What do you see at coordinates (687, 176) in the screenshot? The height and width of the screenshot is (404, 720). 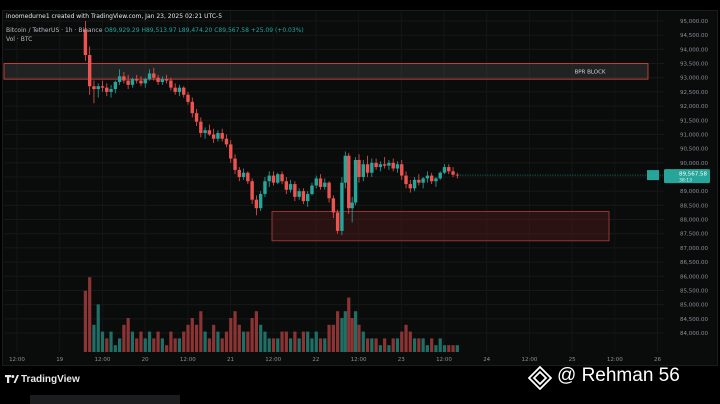 I see `price-tag-box` at bounding box center [687, 176].